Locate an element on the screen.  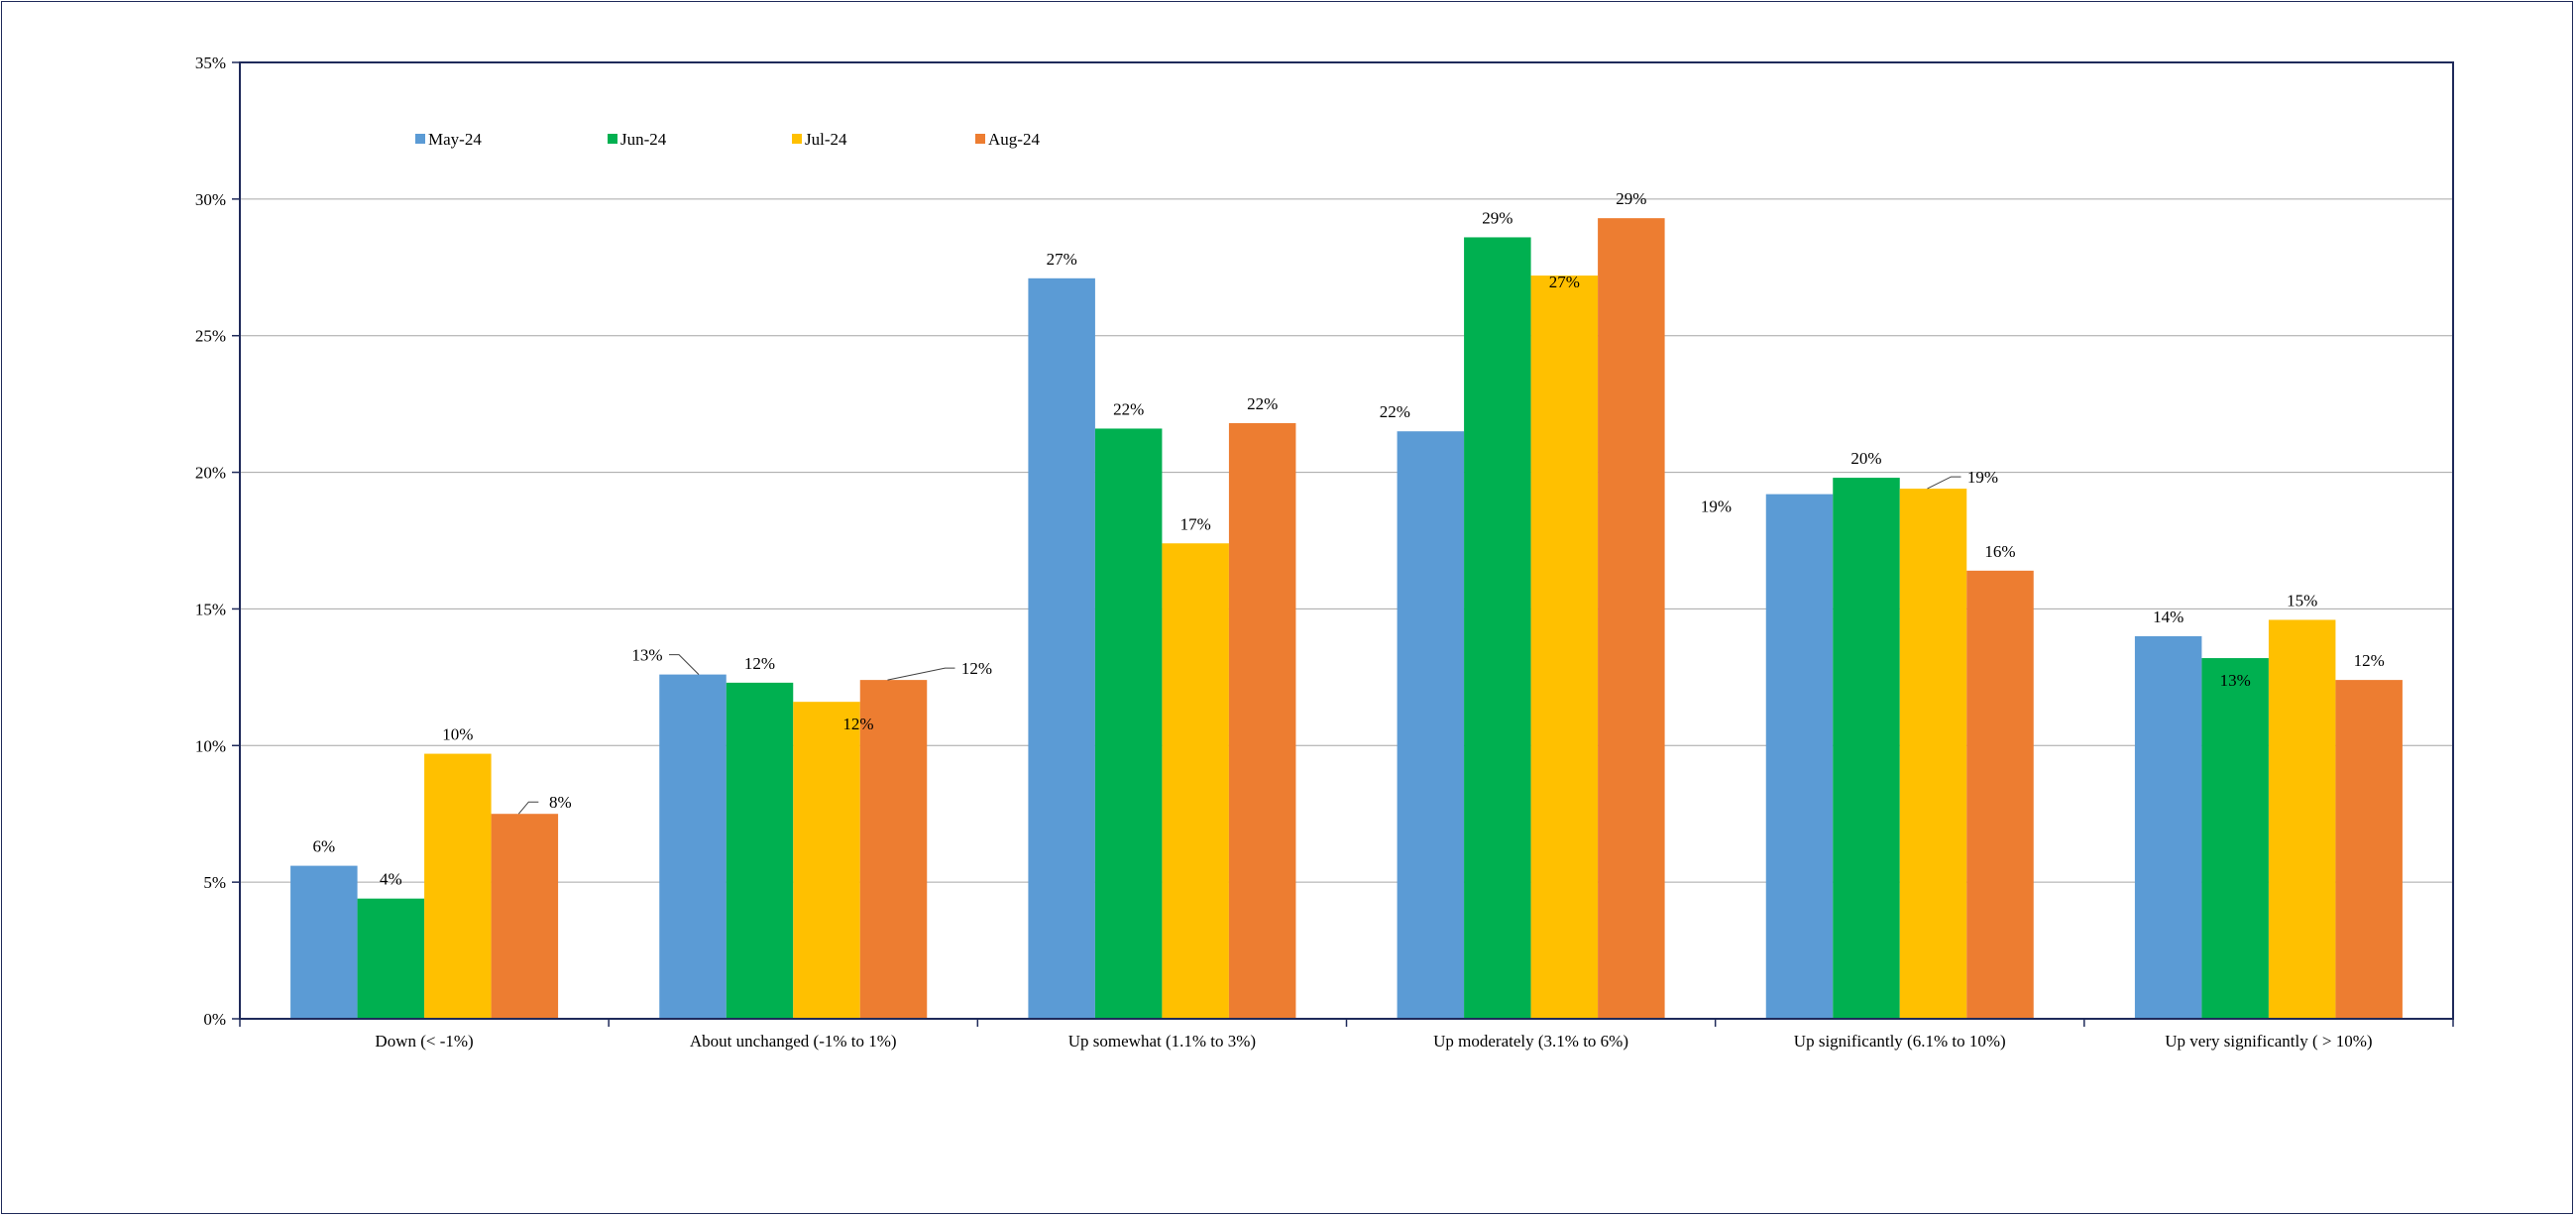
y-tick-label: 35% is located at coordinates (210, 63).